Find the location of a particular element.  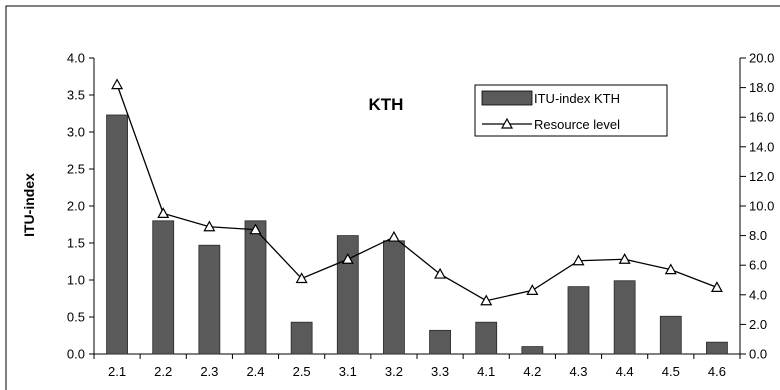

x-tick-label: 2.4 is located at coordinates (255, 371).